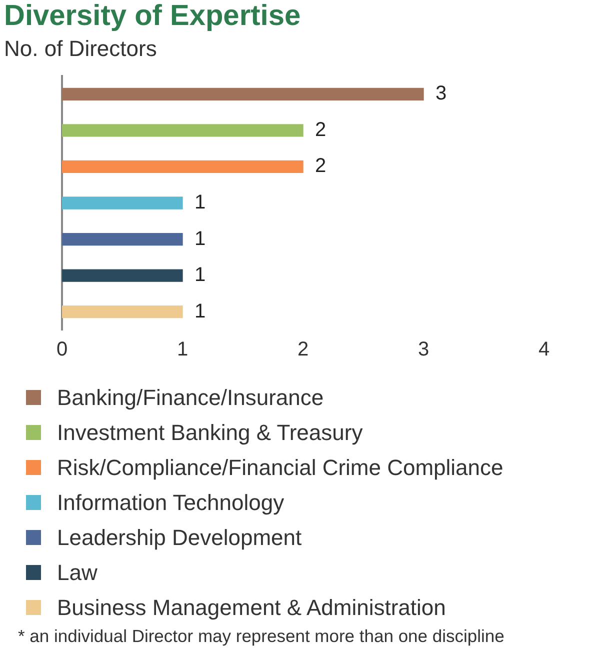 This screenshot has height=658, width=600. I want to click on legend-label: Banking/Finance/Insurance, so click(190, 397).